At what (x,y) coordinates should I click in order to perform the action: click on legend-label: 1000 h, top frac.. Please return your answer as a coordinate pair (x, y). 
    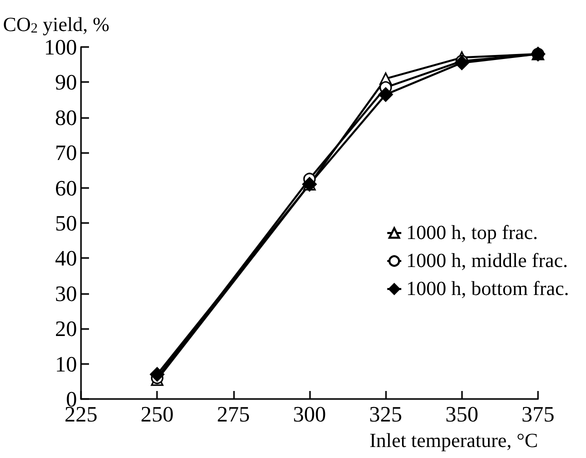
    Looking at the image, I should click on (472, 233).